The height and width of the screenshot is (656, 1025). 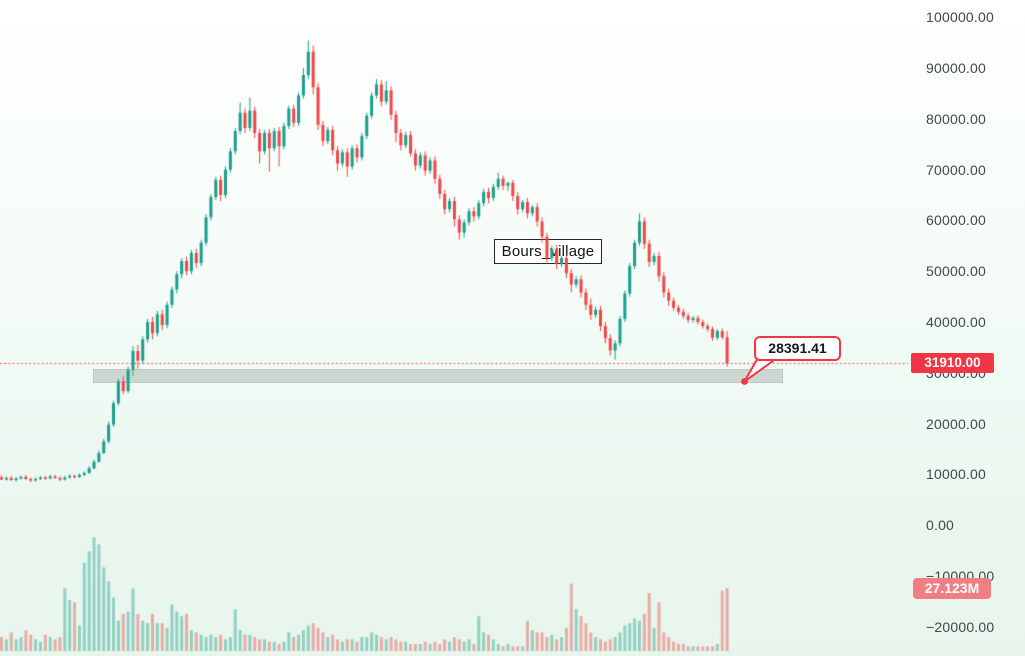 I want to click on price-callout: 28391.41, so click(x=797, y=348).